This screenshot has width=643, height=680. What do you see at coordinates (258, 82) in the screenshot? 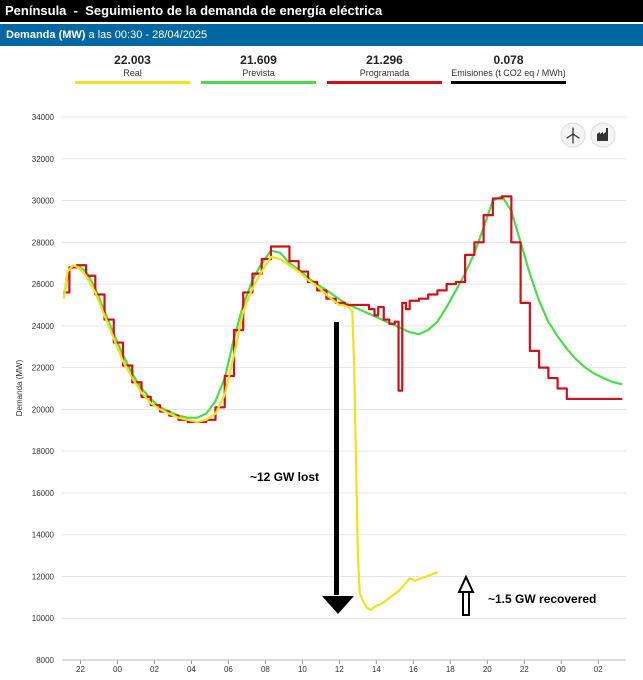
I see `legend-prevista-swatch` at bounding box center [258, 82].